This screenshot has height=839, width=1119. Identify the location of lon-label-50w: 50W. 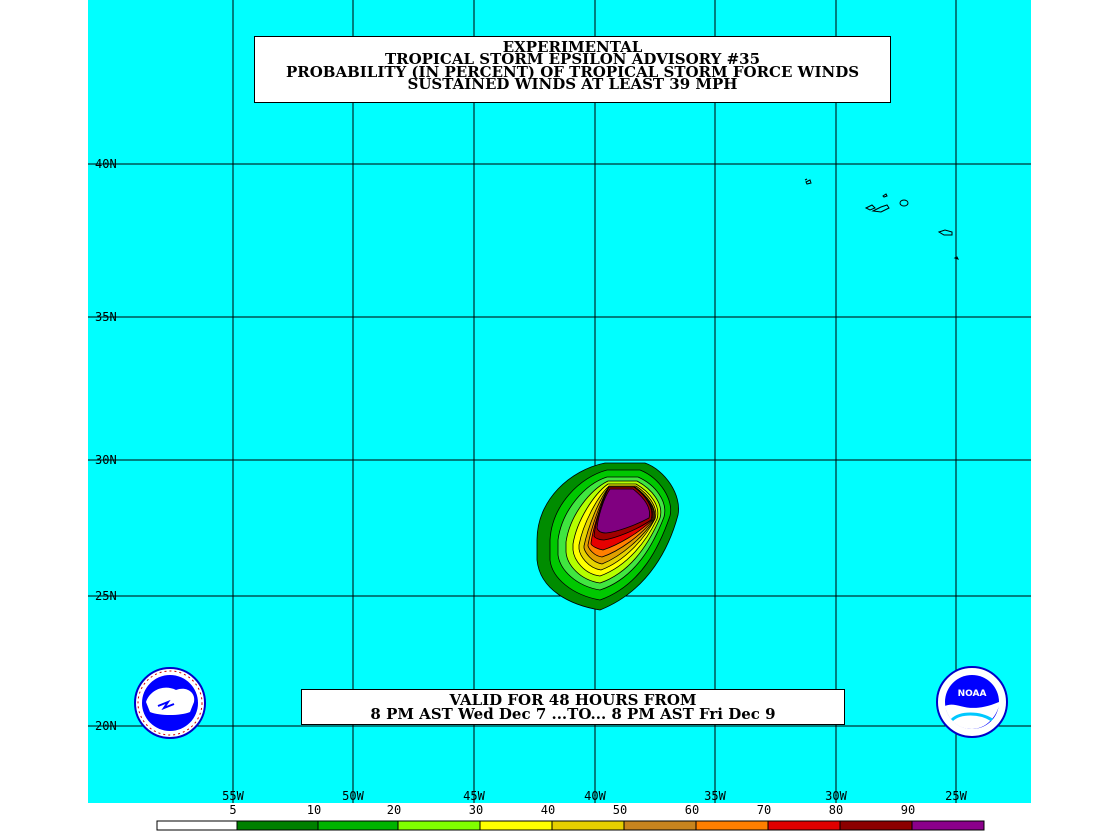
(353, 796).